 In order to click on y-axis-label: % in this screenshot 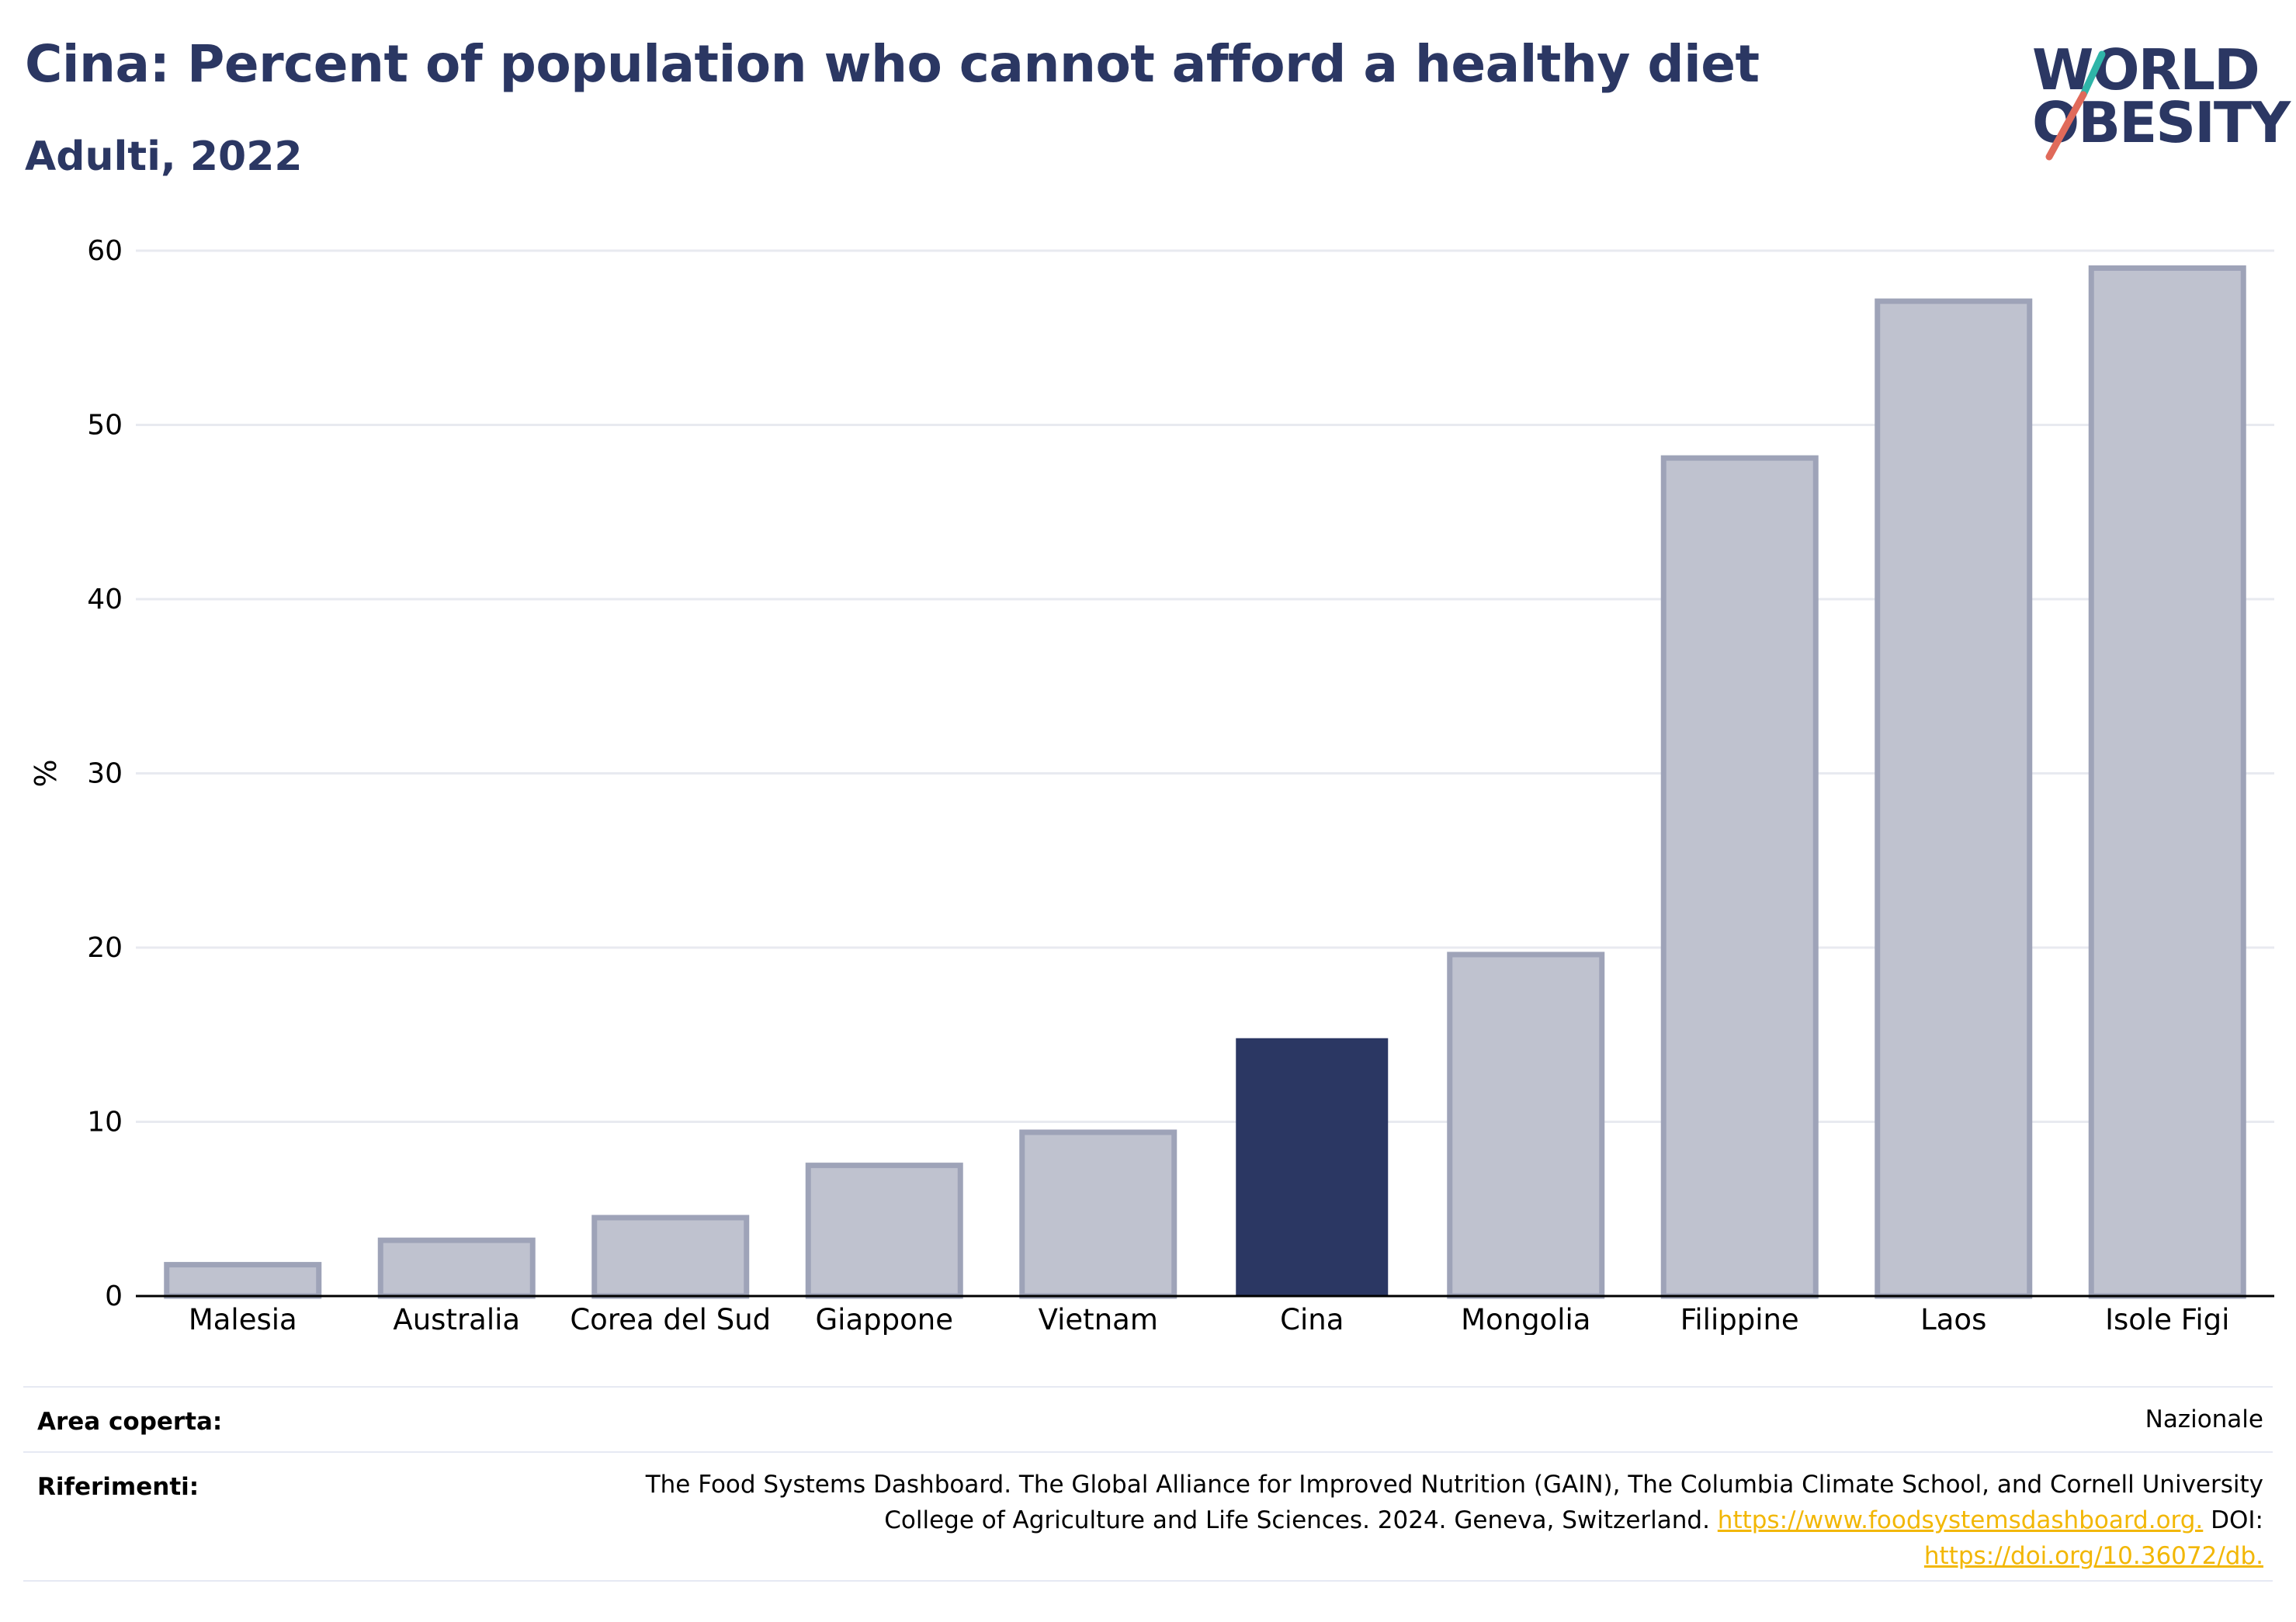, I will do `click(46, 773)`.